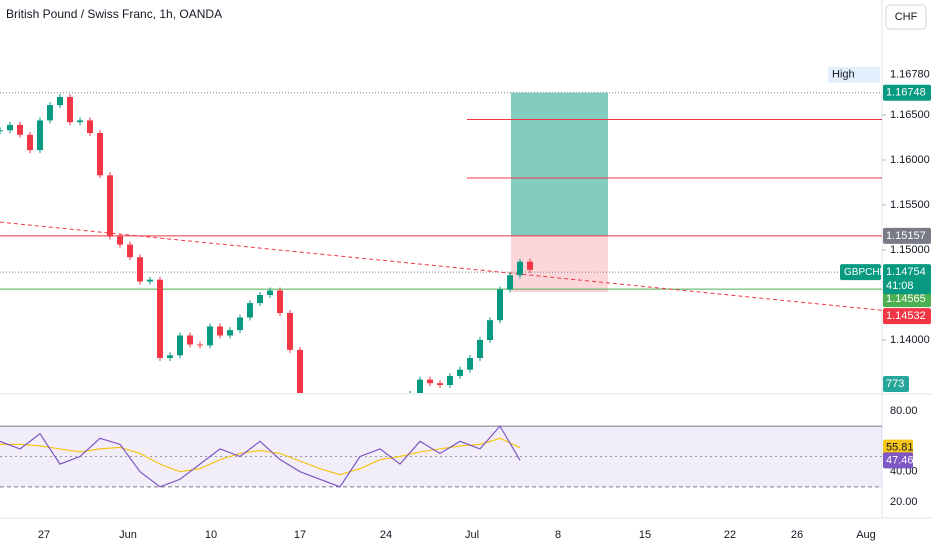 The image size is (932, 550). What do you see at coordinates (904, 411) in the screenshot?
I see `y-tick-label: 80.00` at bounding box center [904, 411].